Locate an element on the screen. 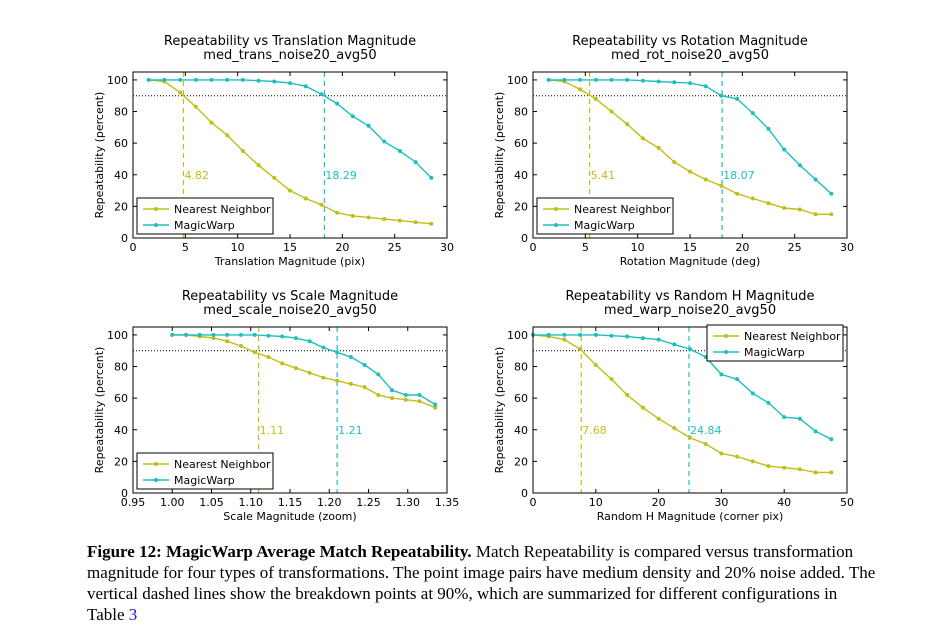 The image size is (930, 625). x-tick-label: 10 is located at coordinates (596, 502).